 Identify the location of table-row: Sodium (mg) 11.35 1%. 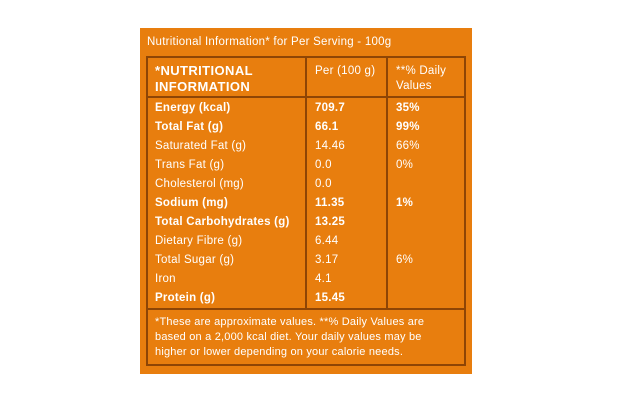
(306, 203).